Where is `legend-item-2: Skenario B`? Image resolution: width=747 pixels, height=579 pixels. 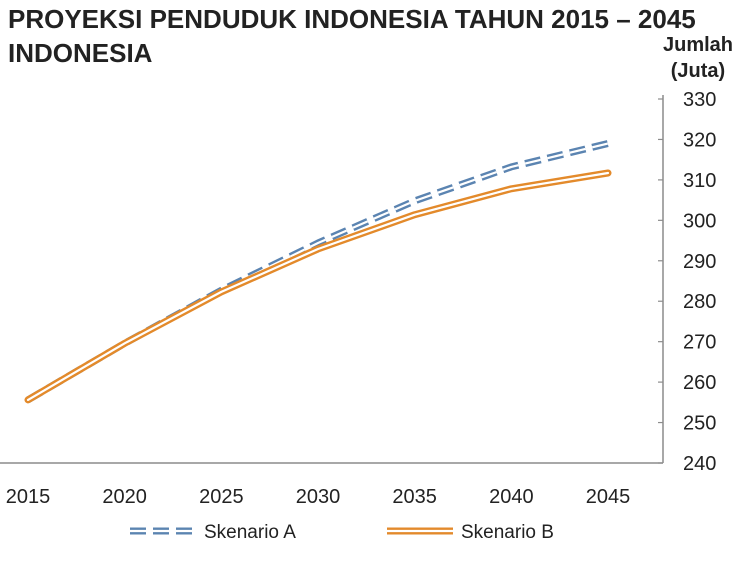
legend-item-2: Skenario B is located at coordinates (470, 532).